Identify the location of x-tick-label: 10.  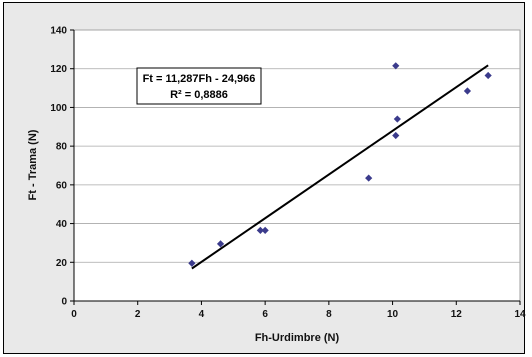
(393, 314).